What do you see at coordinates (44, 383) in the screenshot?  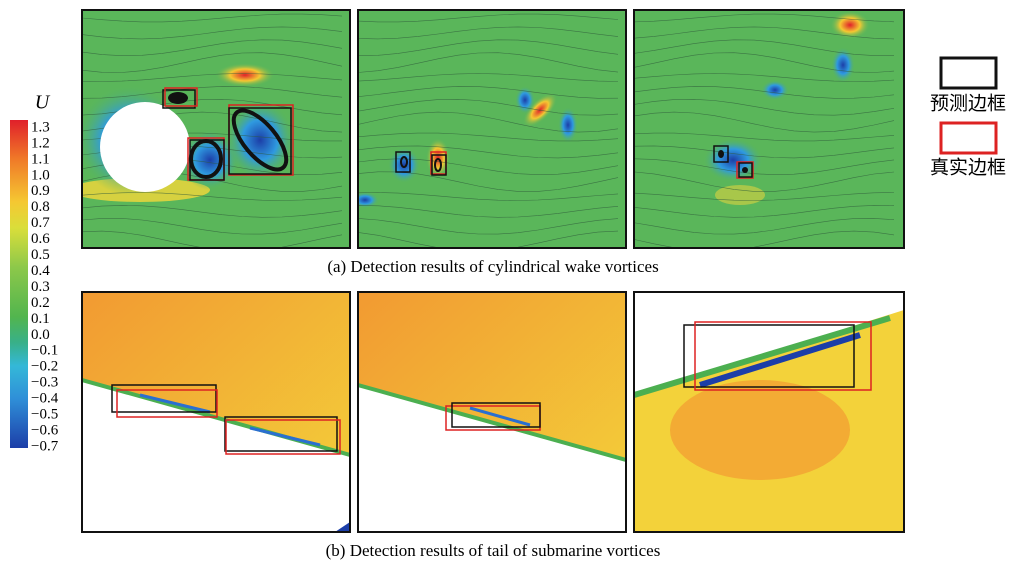 I see `colorbar-tick-label: −0.3` at bounding box center [44, 383].